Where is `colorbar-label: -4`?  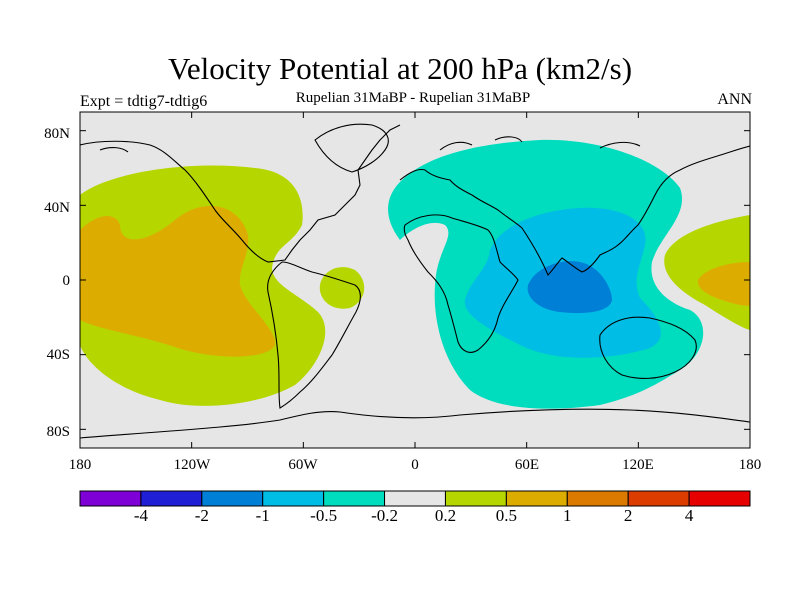 colorbar-label: -4 is located at coordinates (140, 515).